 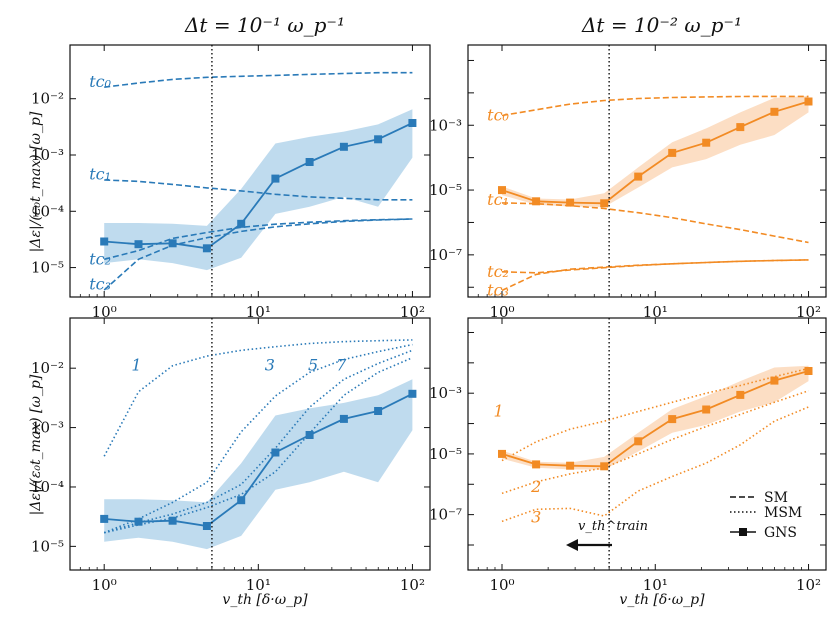 I want to click on train-annotation-label: v_th^train, so click(x=613, y=526).